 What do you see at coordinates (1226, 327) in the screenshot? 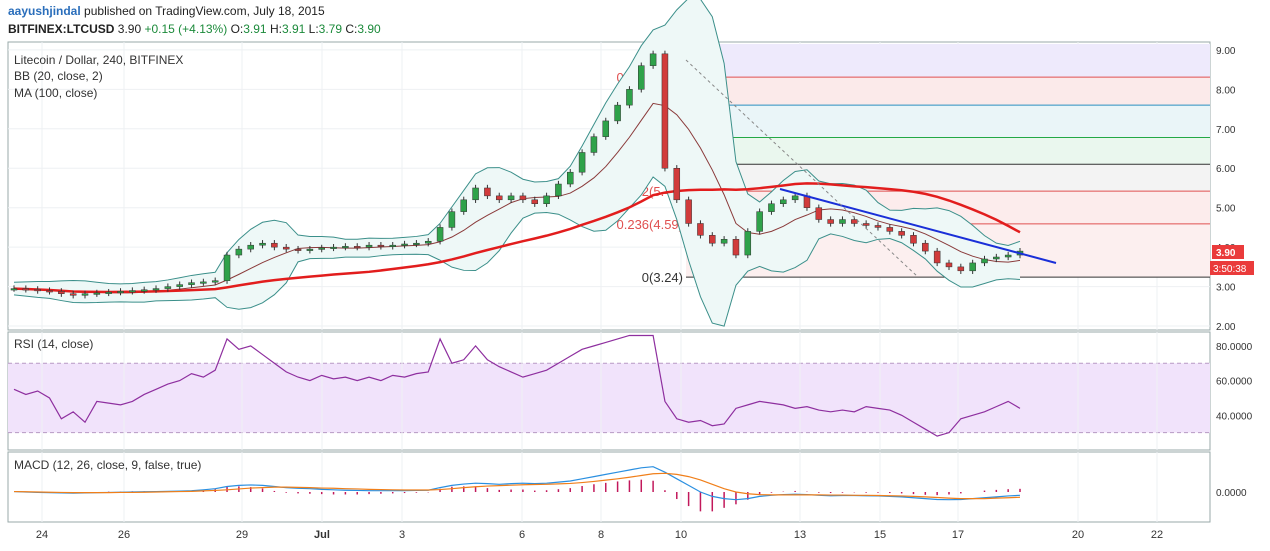
I see `price-tick-label: 2.00` at bounding box center [1226, 327].